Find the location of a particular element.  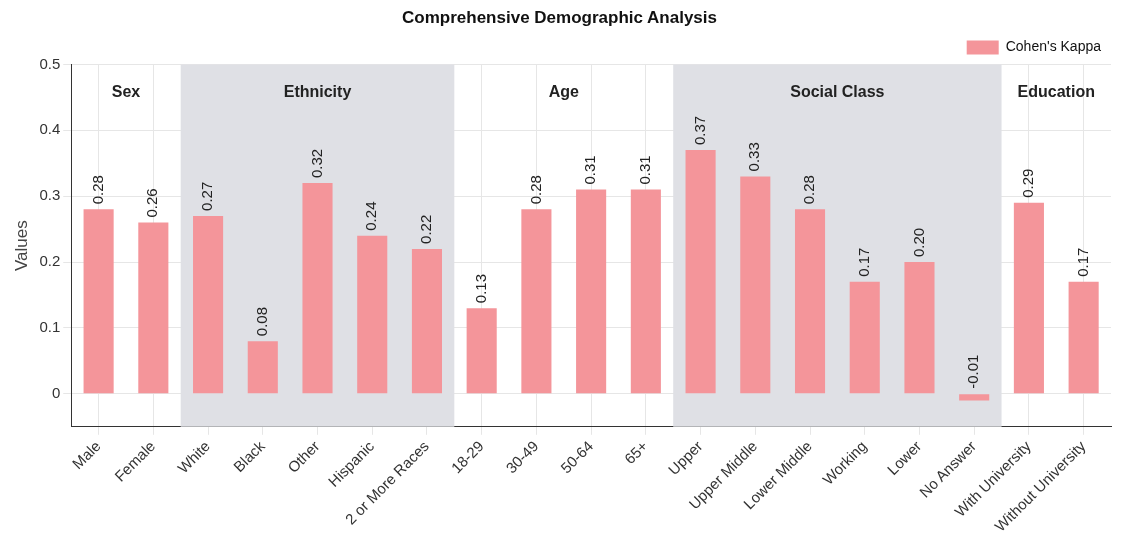

data-label: 0.26 is located at coordinates (152, 203).